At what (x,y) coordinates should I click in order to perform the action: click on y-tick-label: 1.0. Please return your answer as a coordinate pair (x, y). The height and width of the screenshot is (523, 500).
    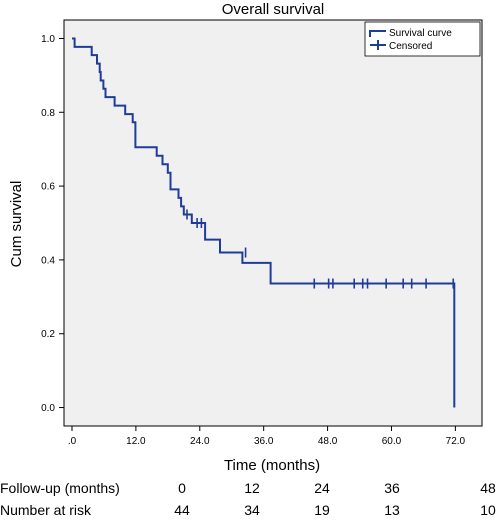
    Looking at the image, I should click on (48, 39).